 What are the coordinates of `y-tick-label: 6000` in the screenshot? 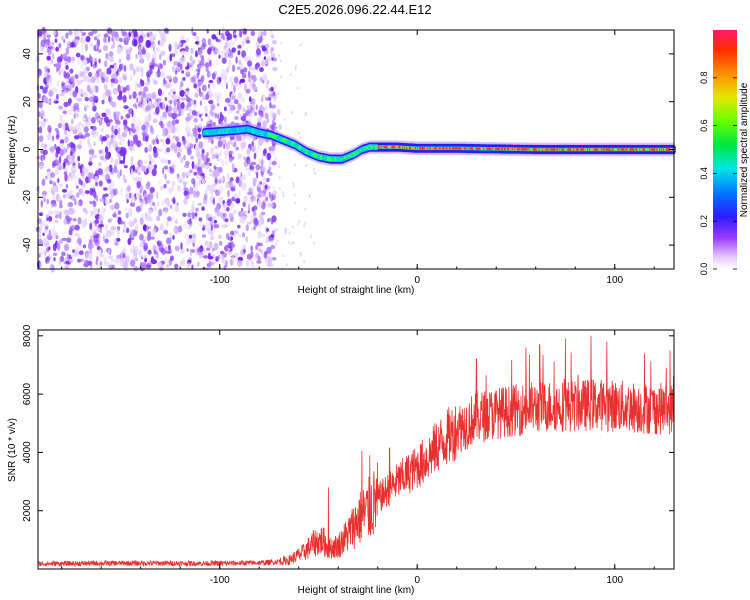 It's located at (27, 394).